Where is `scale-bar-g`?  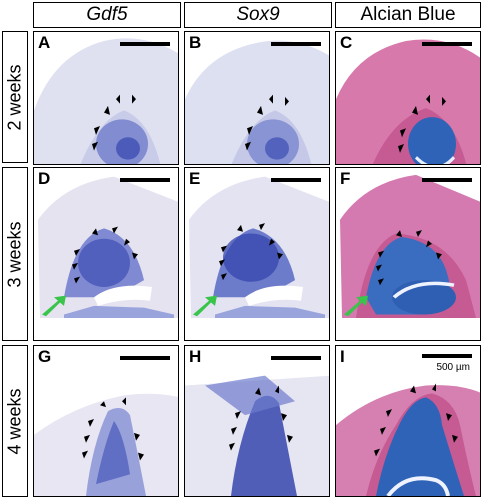 scale-bar-g is located at coordinates (145, 358).